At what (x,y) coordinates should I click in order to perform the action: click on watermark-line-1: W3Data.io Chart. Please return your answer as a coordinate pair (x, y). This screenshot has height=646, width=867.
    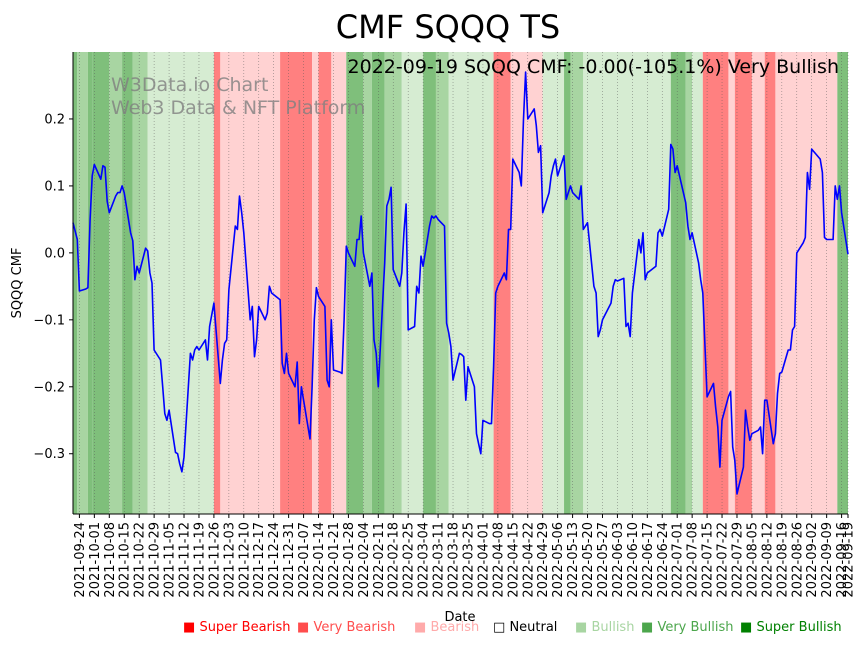
    Looking at the image, I should click on (189, 85).